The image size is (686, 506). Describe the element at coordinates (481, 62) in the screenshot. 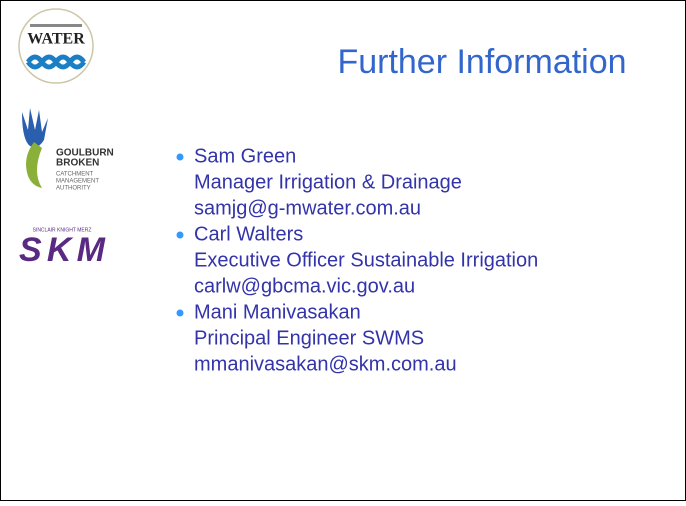

I see `slide-title: Further Information` at that location.